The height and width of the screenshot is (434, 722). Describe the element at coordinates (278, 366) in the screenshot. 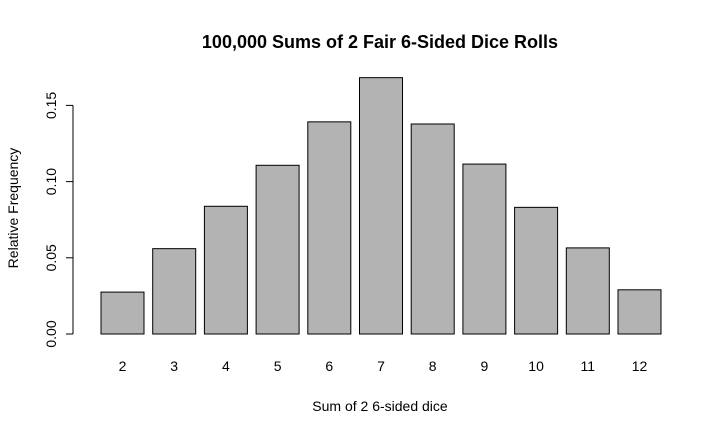

I see `x-tick-label: 5` at that location.